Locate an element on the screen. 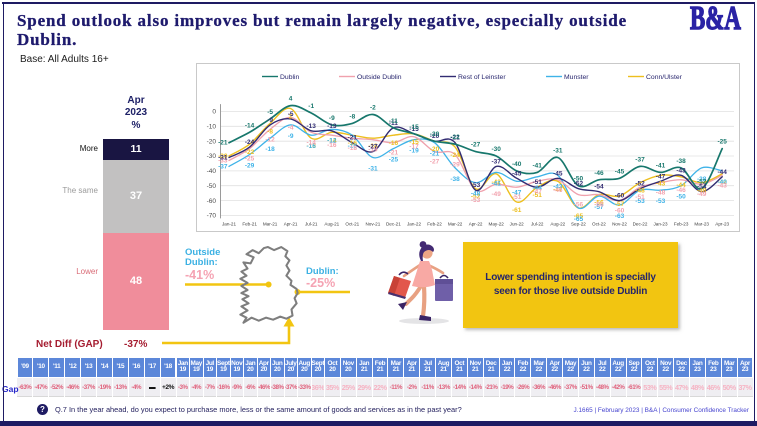  svg-text: Jan-22 is located at coordinates (414, 224).